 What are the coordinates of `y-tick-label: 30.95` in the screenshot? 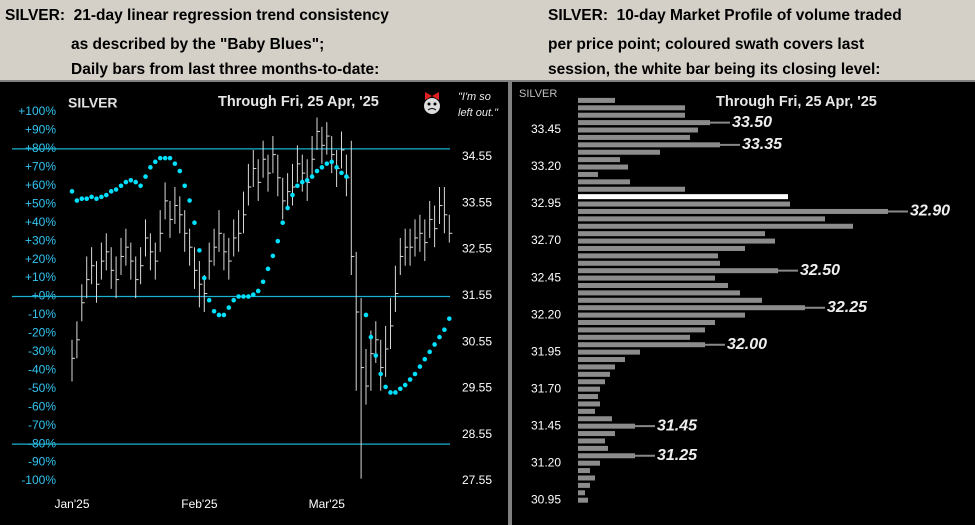 It's located at (546, 499).